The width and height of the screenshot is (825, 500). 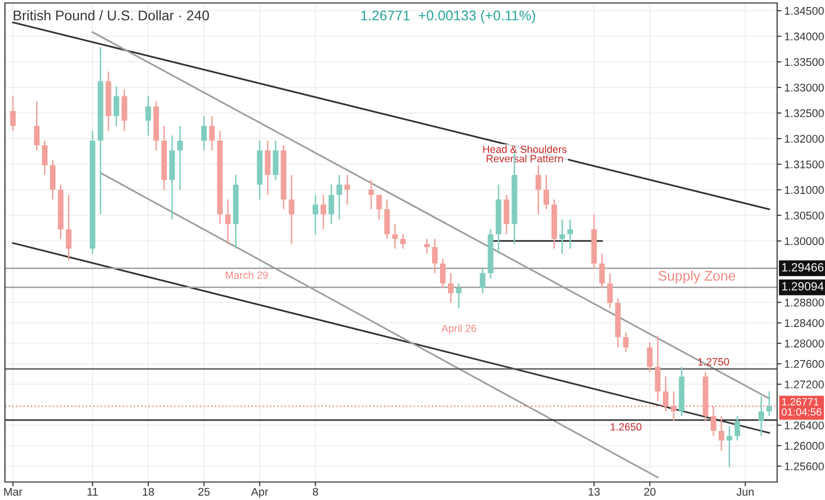 I want to click on y-tick-label: 1.26000, so click(x=804, y=446).